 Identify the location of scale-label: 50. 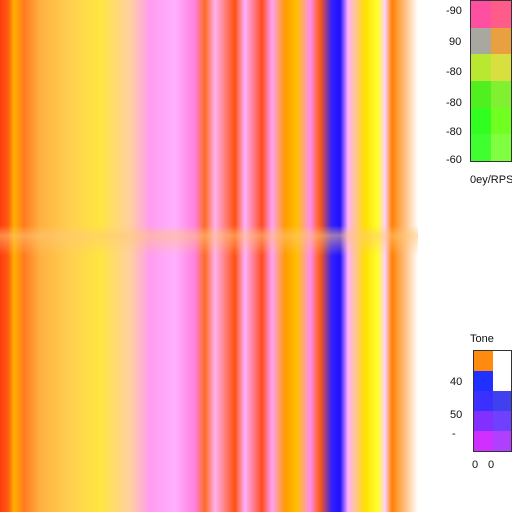
(456, 415).